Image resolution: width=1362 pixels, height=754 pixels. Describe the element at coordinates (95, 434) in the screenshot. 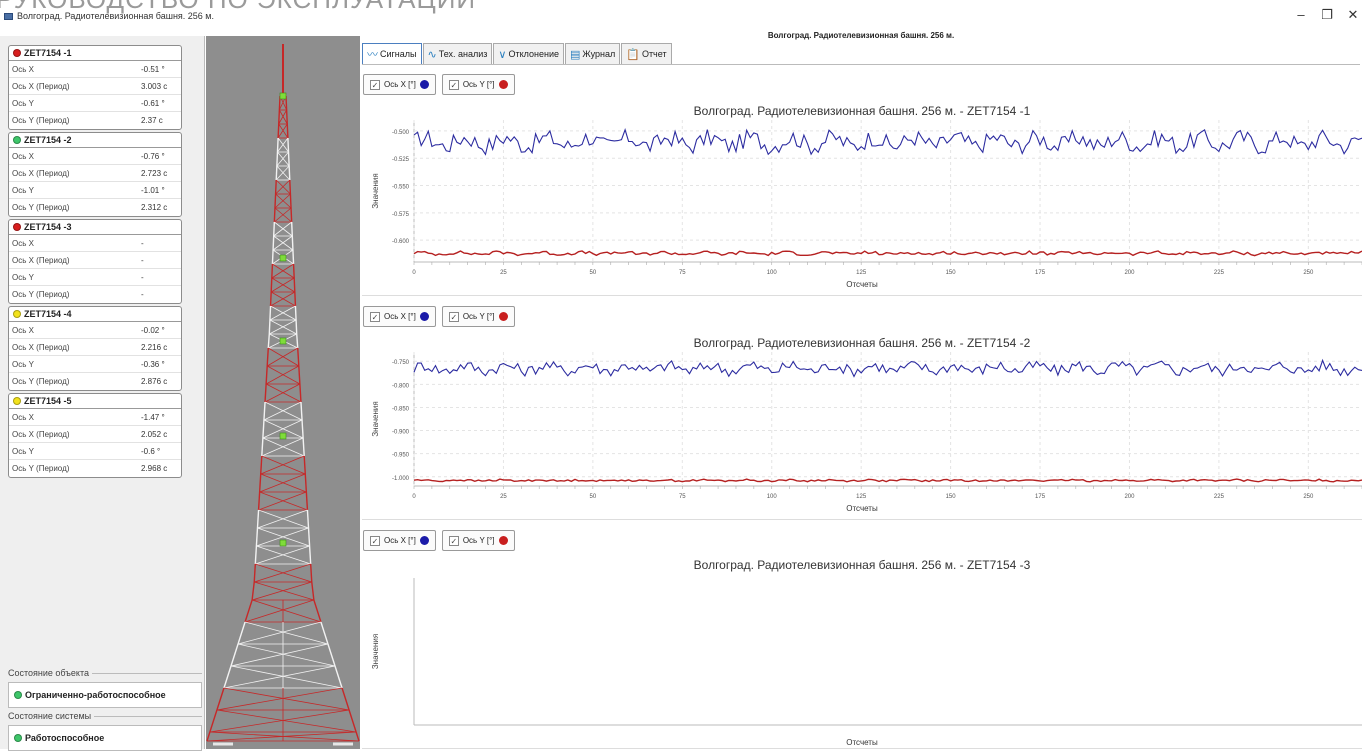

I see `sensor-value-row: Ось X (Период) 2.052 с` at that location.